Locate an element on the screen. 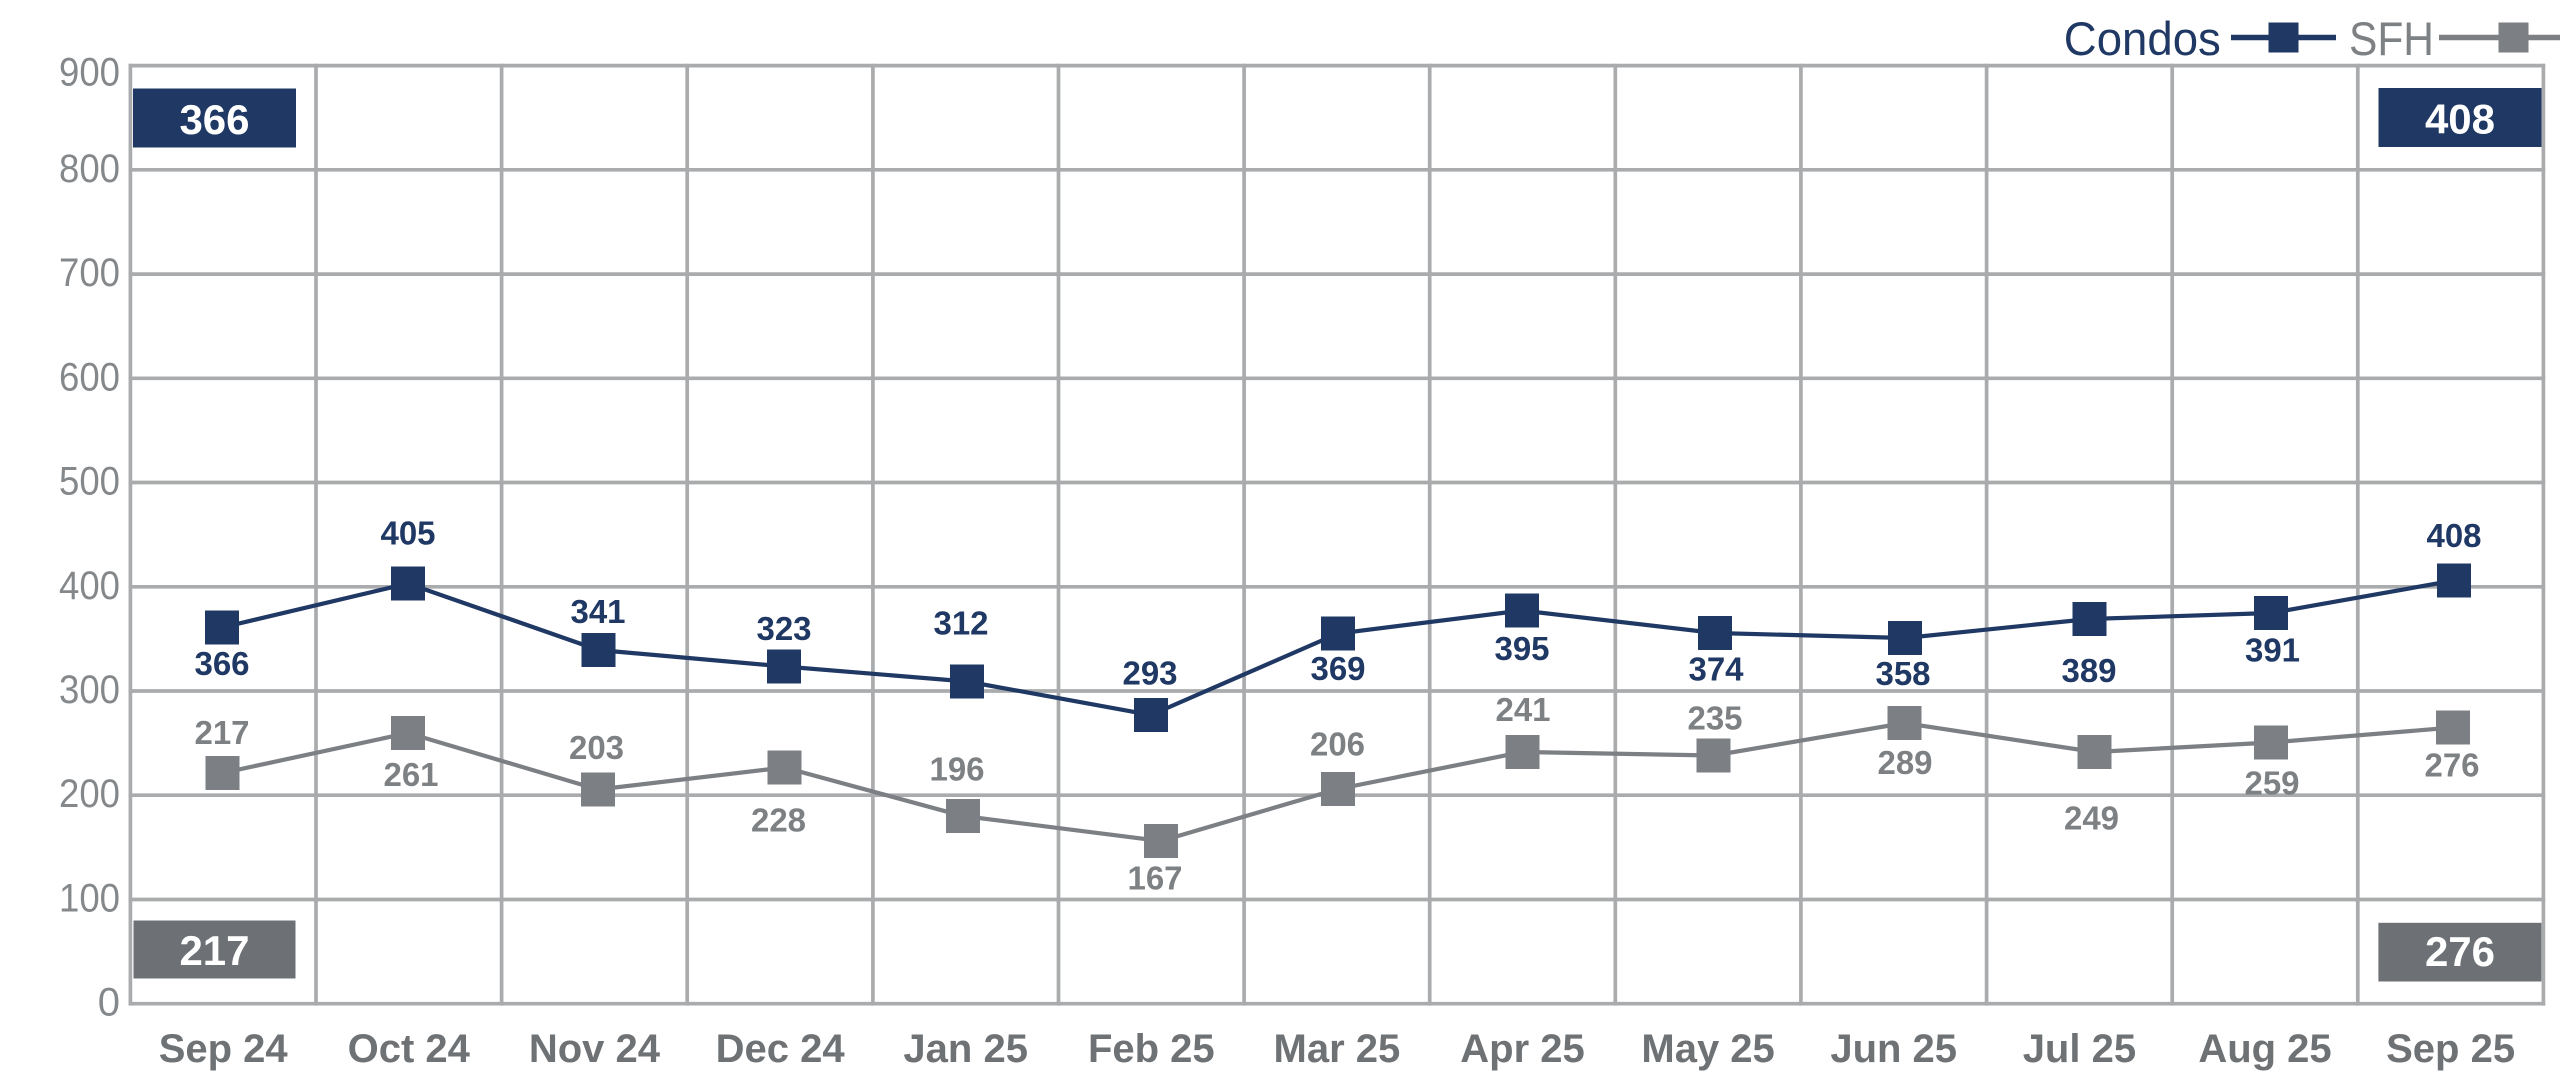 This screenshot has width=2560, height=1078. svg-text: 369 is located at coordinates (1337, 668).